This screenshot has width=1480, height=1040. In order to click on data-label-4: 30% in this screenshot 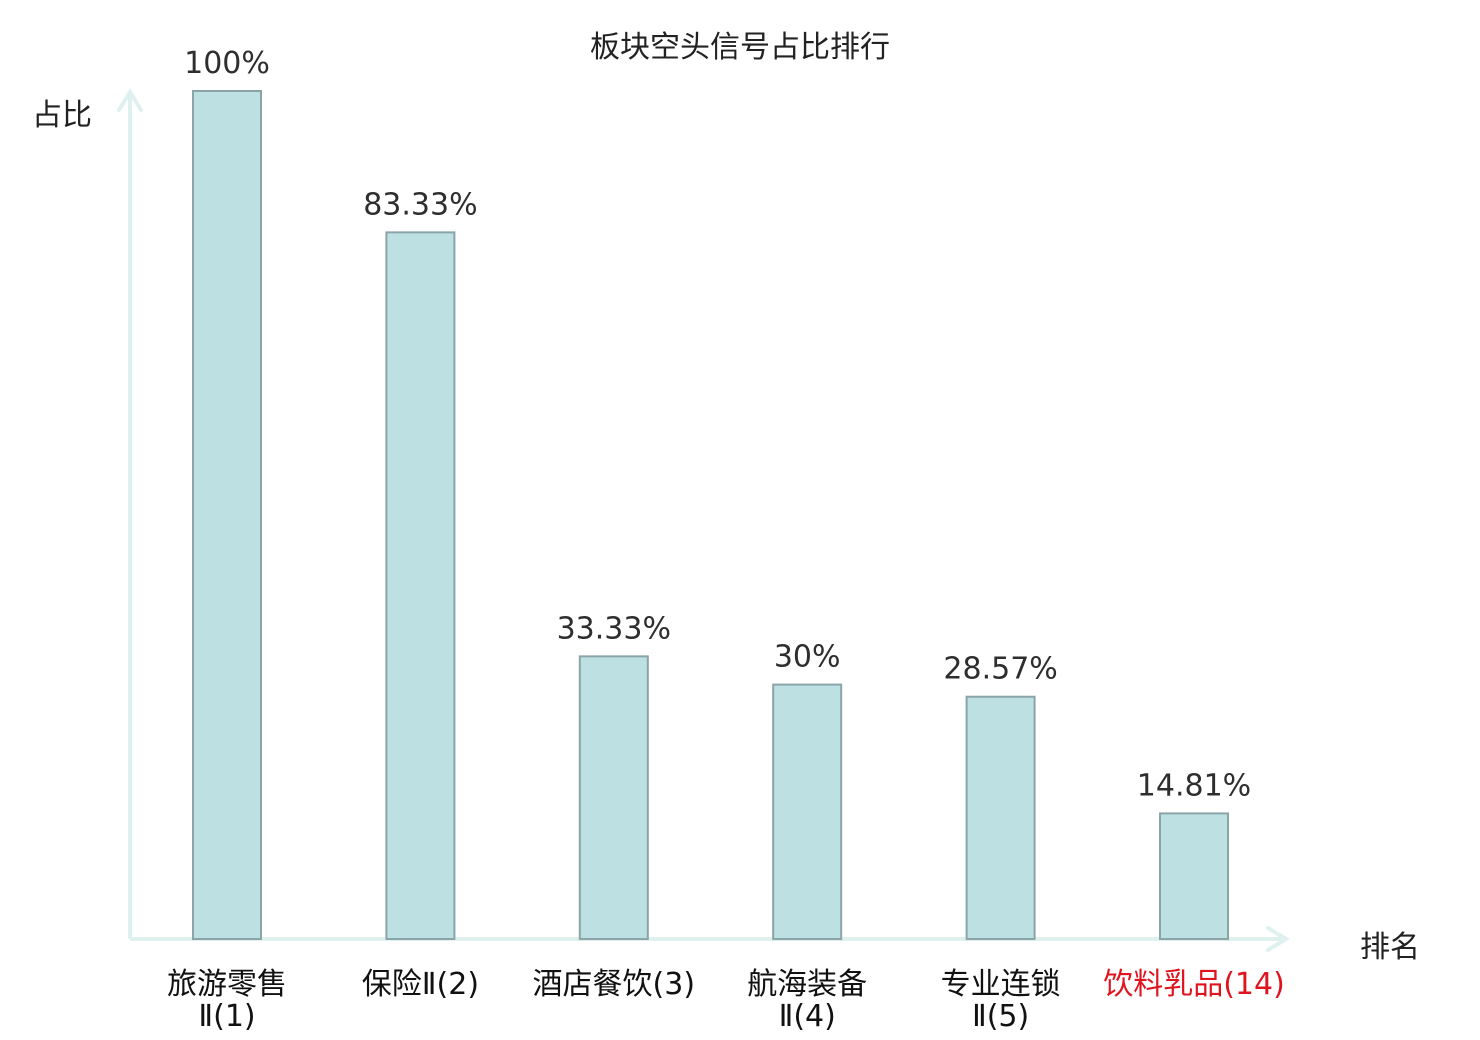, I will do `click(807, 657)`.